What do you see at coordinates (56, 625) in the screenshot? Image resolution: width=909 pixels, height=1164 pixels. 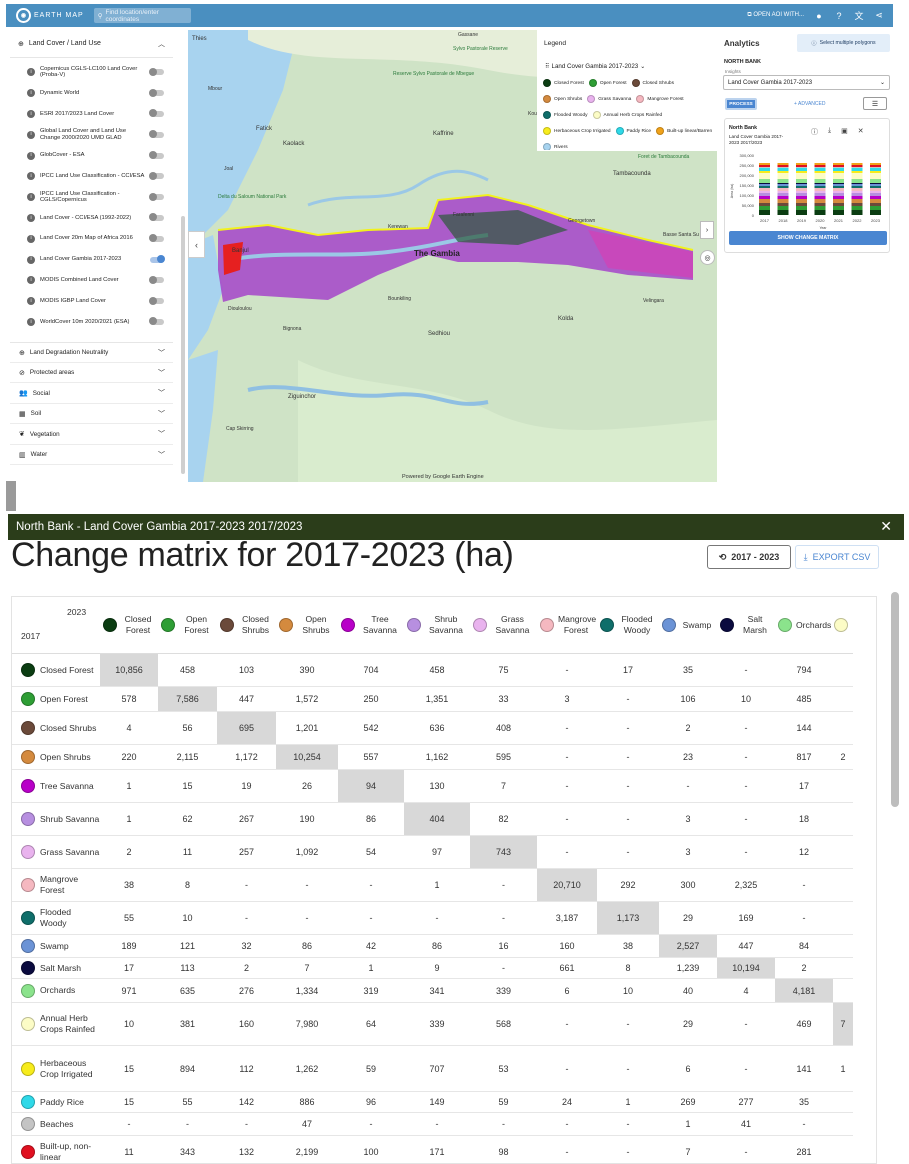 I see `corner-labels: 2023 2017` at bounding box center [56, 625].